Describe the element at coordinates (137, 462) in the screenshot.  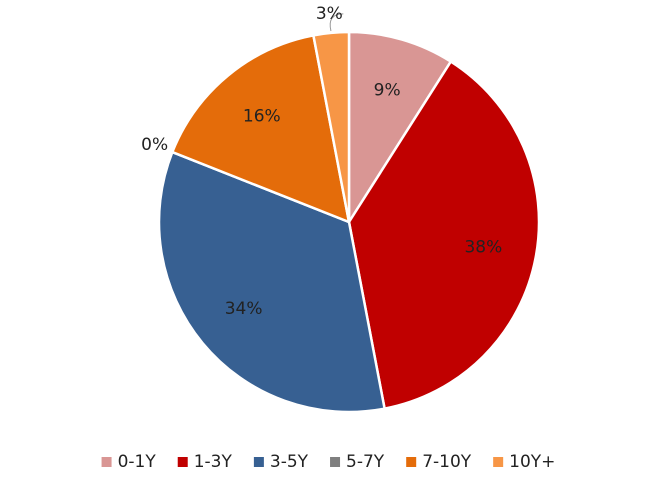
I see `legend-label: 0-1Y` at that location.